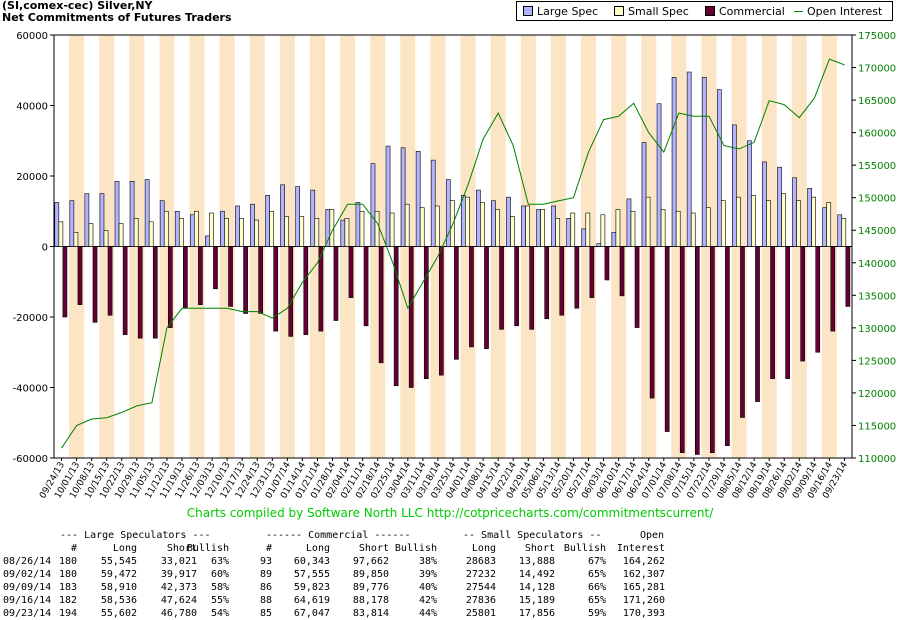 Image resolution: width=900 pixels, height=620 pixels. What do you see at coordinates (877, 426) in the screenshot?
I see `y2-tick-label: 115000` at bounding box center [877, 426].